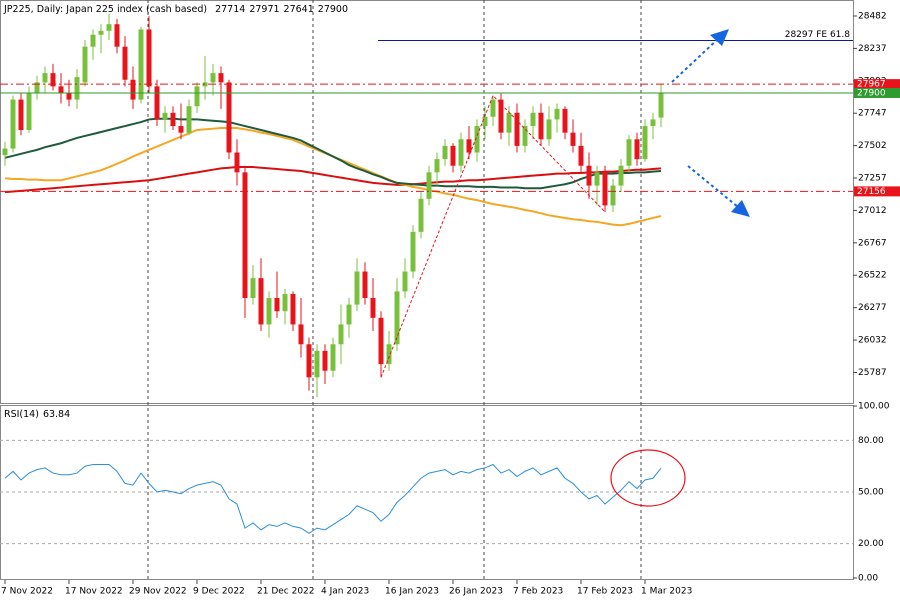  What do you see at coordinates (872, 49) in the screenshot?
I see `y-tick-label: 28237` at bounding box center [872, 49].